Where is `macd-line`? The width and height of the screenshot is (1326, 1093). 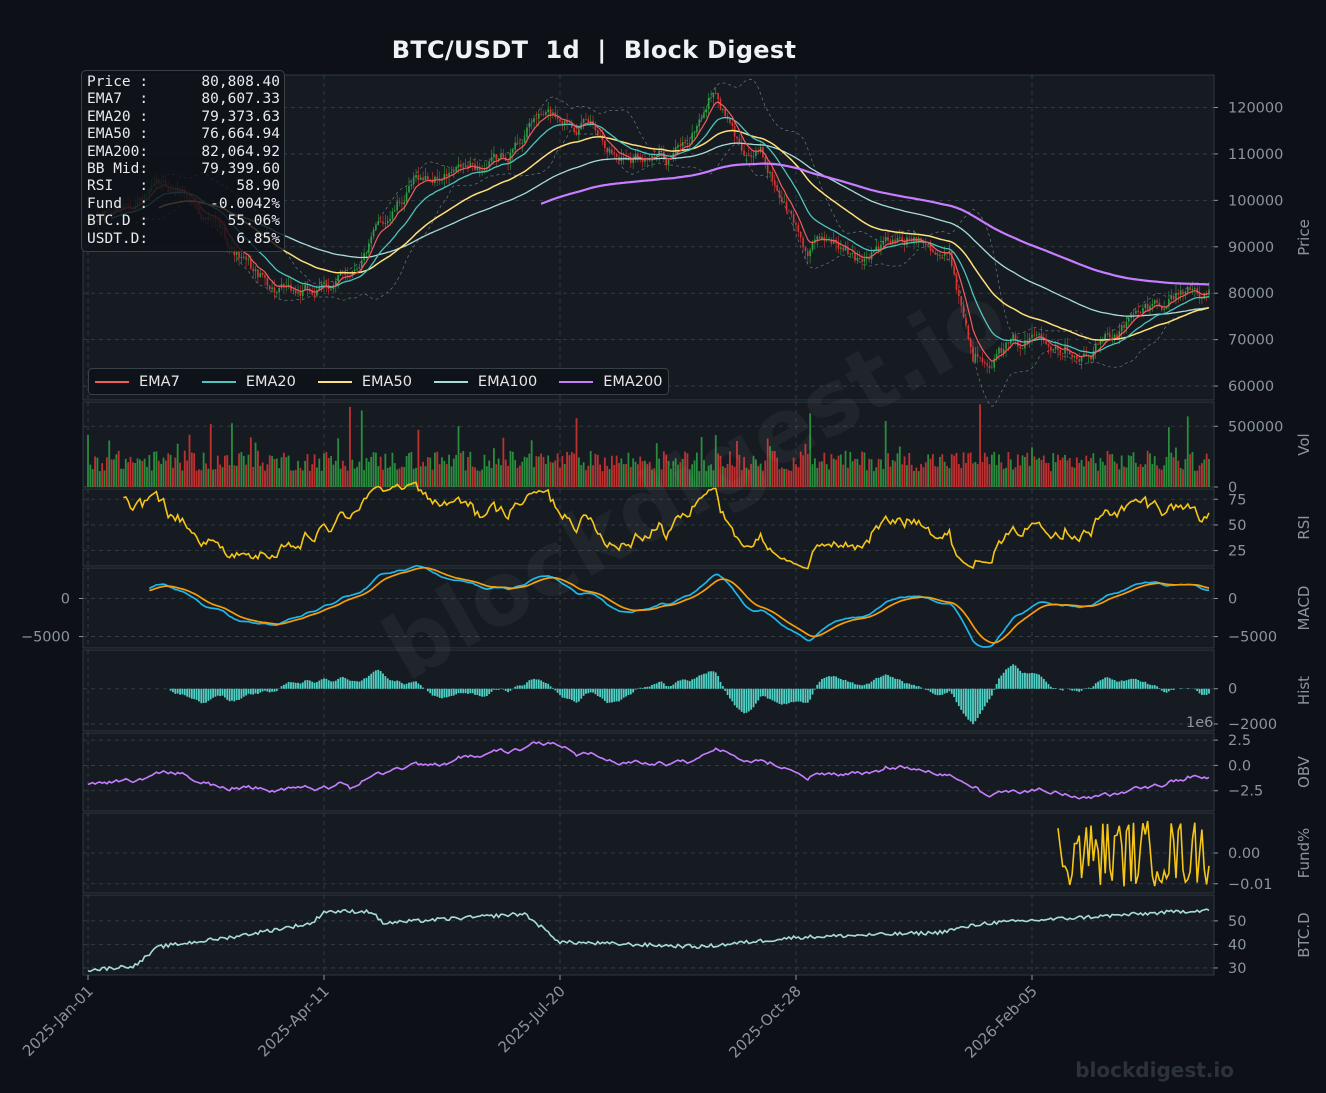 macd-line is located at coordinates (679, 606).